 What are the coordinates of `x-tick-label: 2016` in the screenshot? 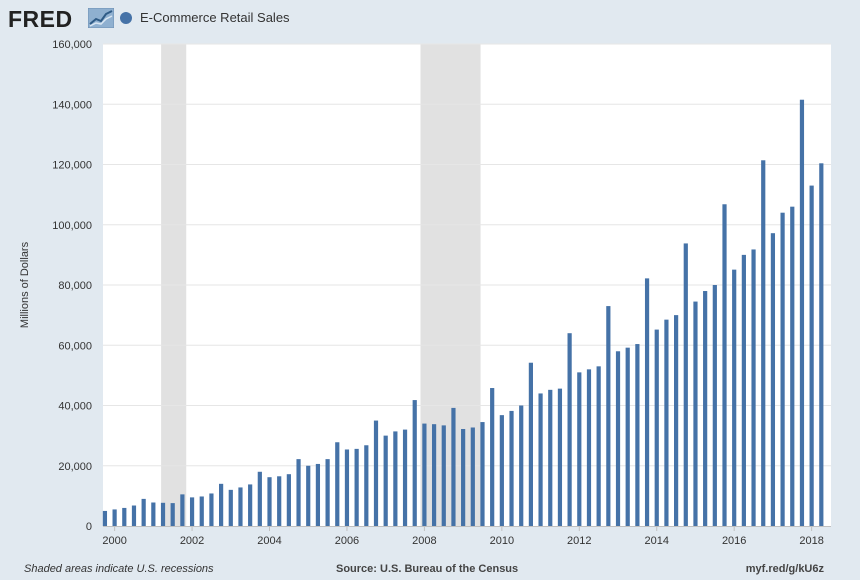 It's located at (734, 541).